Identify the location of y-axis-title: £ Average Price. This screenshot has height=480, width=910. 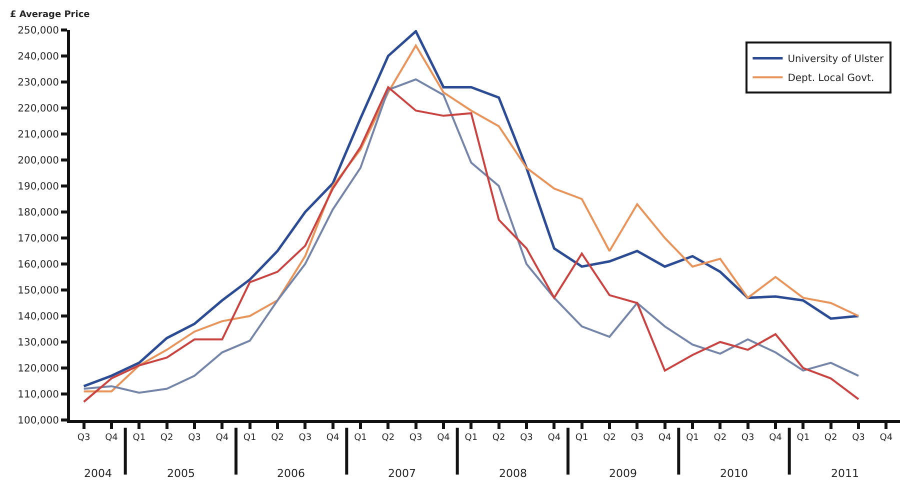
(50, 15).